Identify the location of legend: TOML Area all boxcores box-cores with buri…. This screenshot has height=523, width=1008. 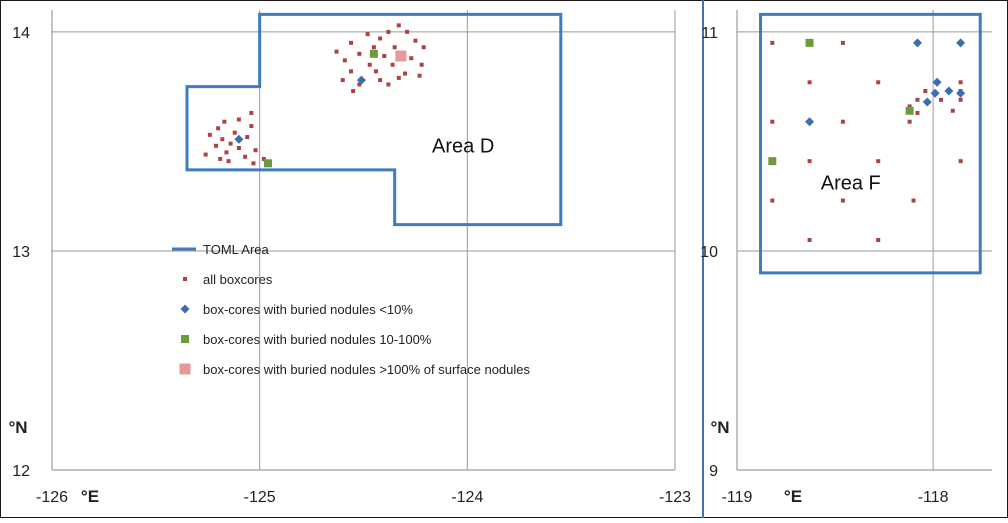
(351, 309).